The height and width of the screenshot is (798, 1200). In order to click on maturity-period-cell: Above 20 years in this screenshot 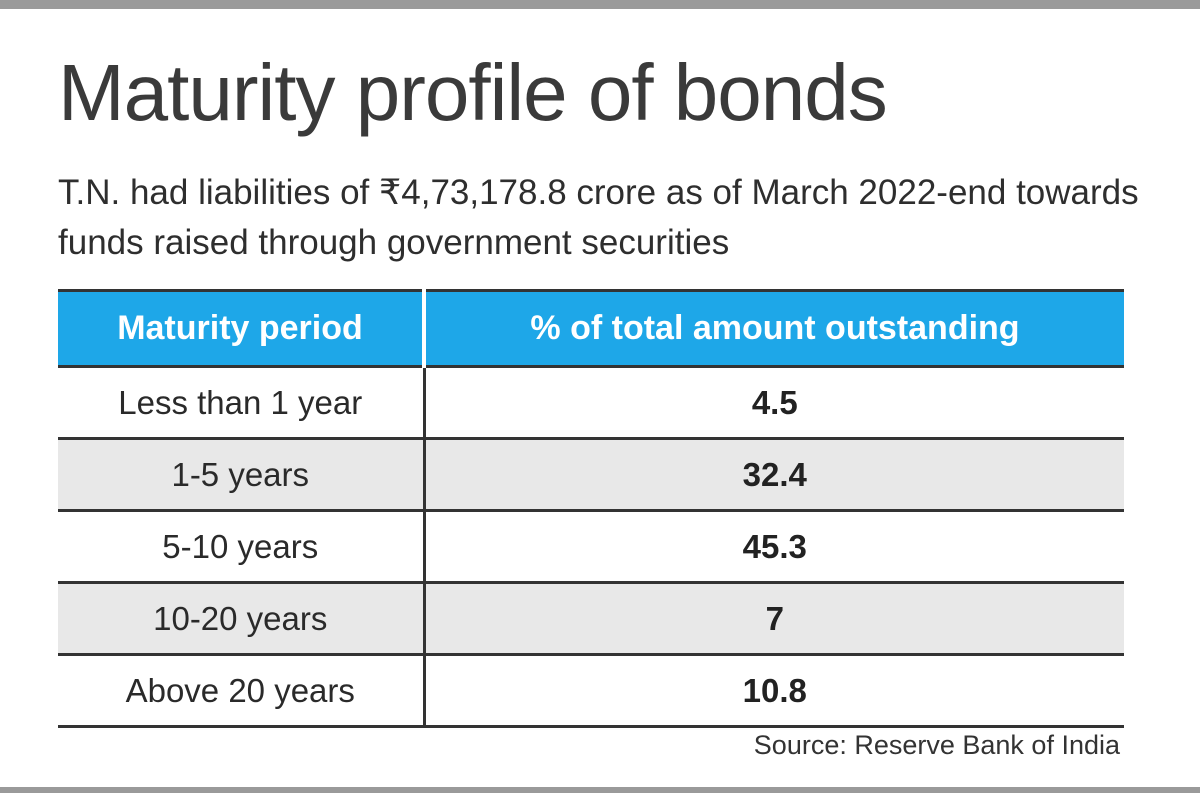, I will do `click(242, 690)`.